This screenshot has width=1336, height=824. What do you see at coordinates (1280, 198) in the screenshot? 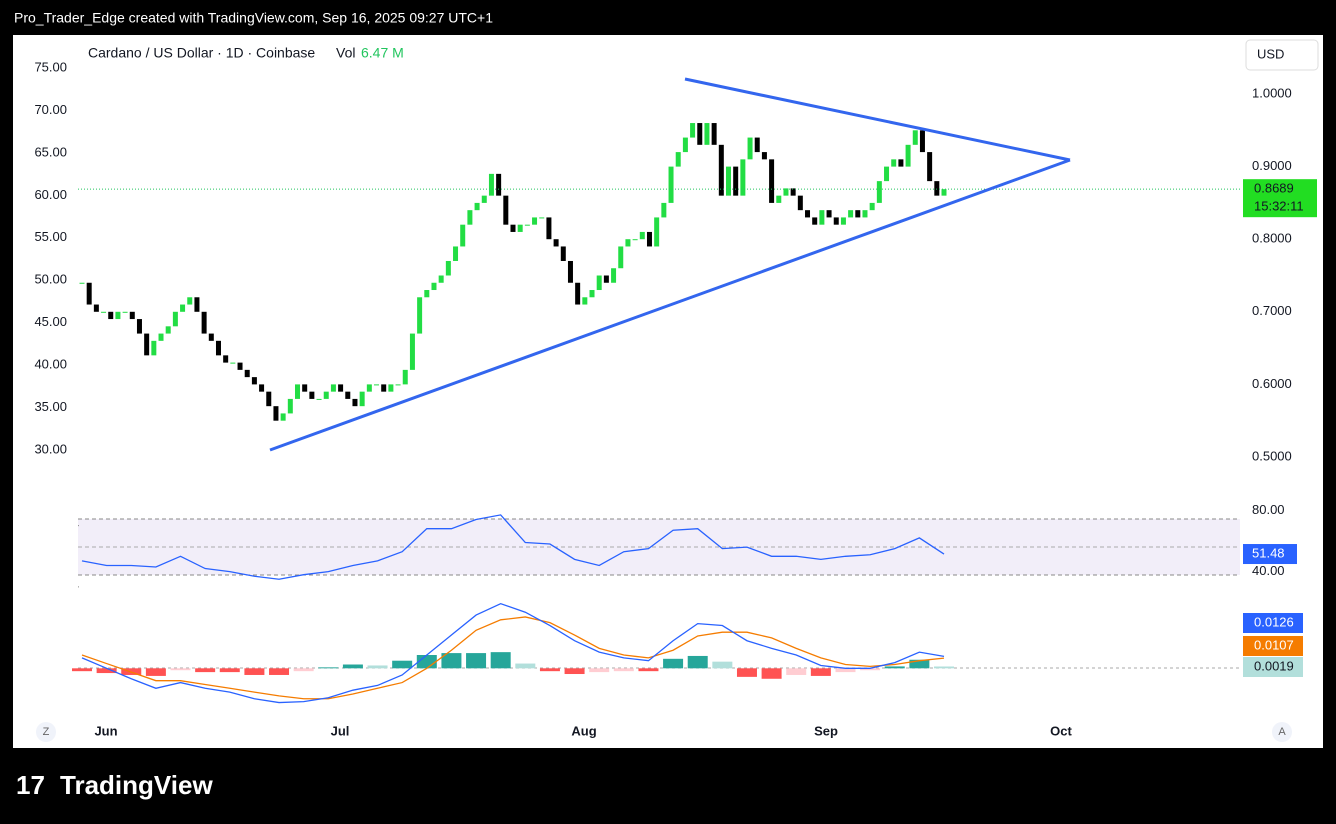
I see `price-label-bg` at bounding box center [1280, 198].